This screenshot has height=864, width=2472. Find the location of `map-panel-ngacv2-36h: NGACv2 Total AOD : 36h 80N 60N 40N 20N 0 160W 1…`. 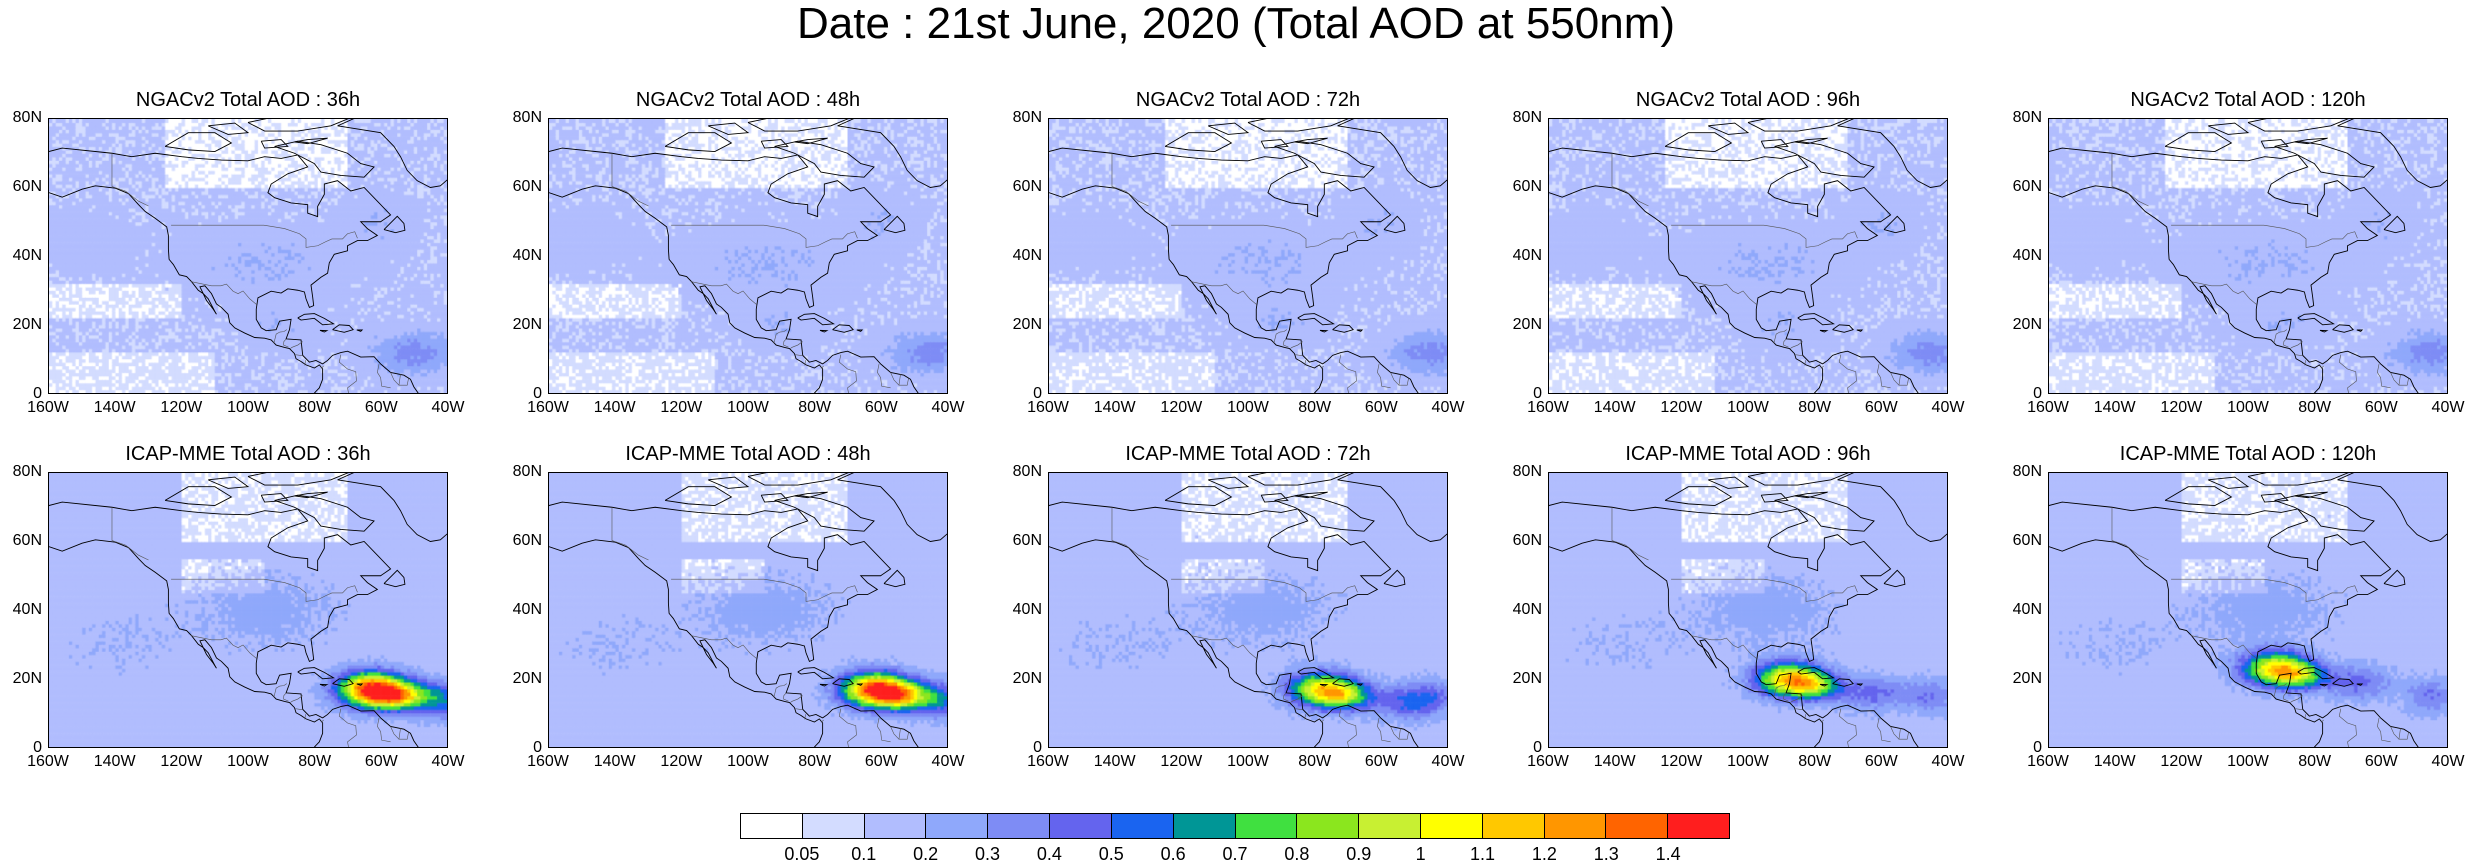

map-panel-ngacv2-36h: NGACv2 Total AOD : 36h 80N 60N 40N 20N 0 160W 1… is located at coordinates (239, 253).